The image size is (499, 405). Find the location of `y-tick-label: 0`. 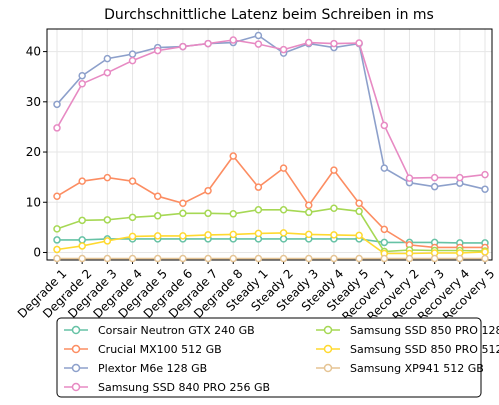

y-tick-label: 0 is located at coordinates (37, 252).